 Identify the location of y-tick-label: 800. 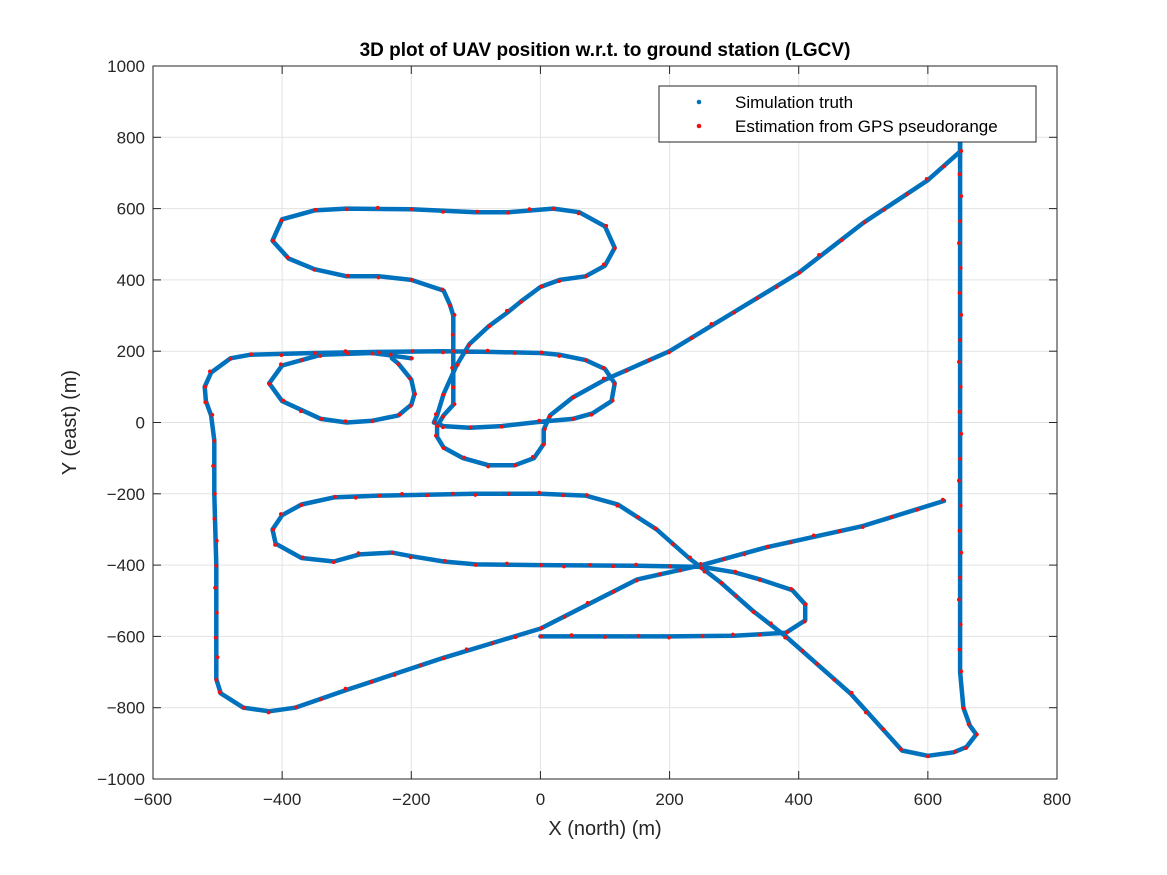
(131, 137).